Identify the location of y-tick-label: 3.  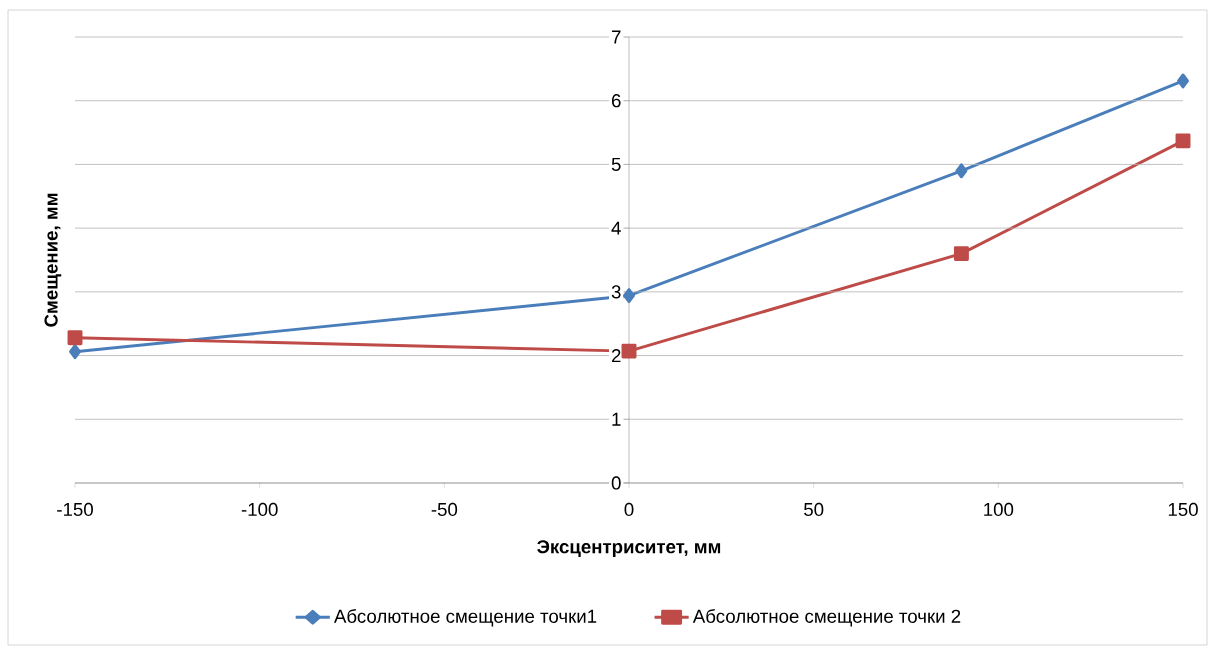
(616, 292).